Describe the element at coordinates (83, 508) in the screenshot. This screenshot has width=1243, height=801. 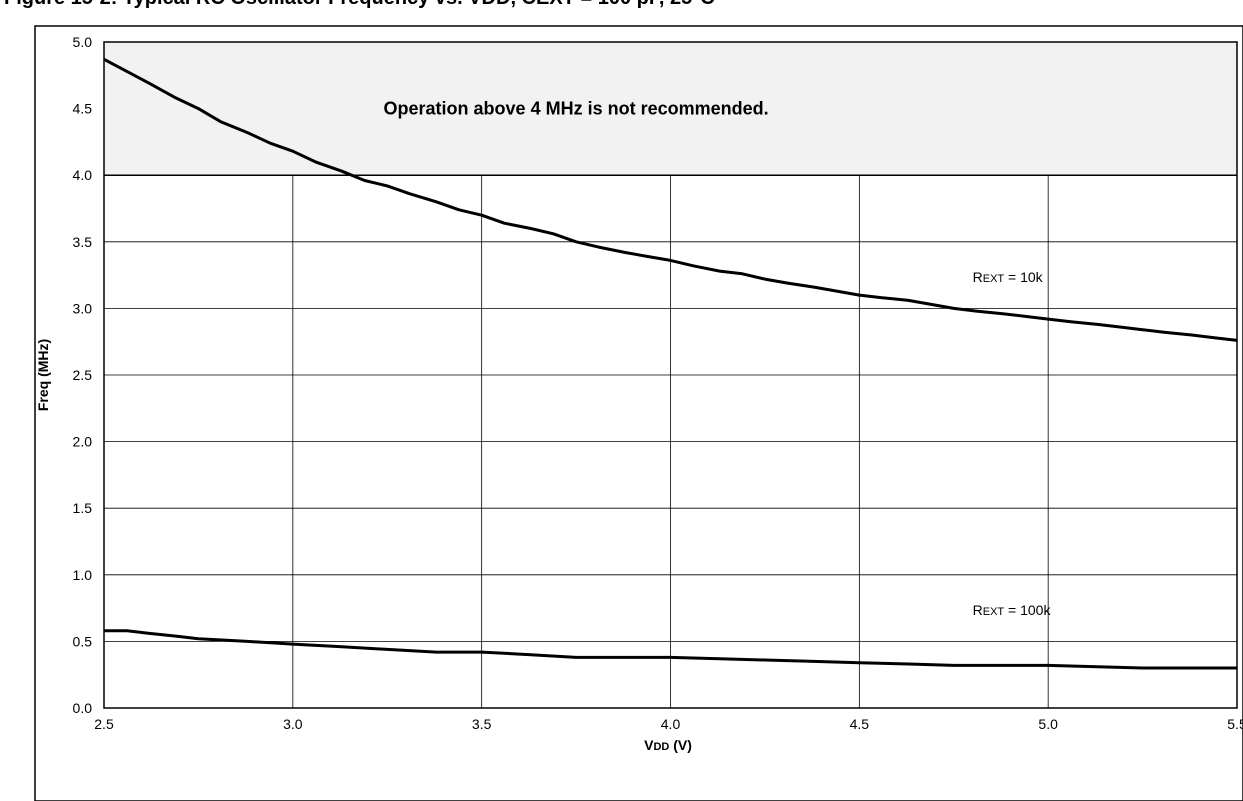
I see `y-tick-label: 1.5` at that location.